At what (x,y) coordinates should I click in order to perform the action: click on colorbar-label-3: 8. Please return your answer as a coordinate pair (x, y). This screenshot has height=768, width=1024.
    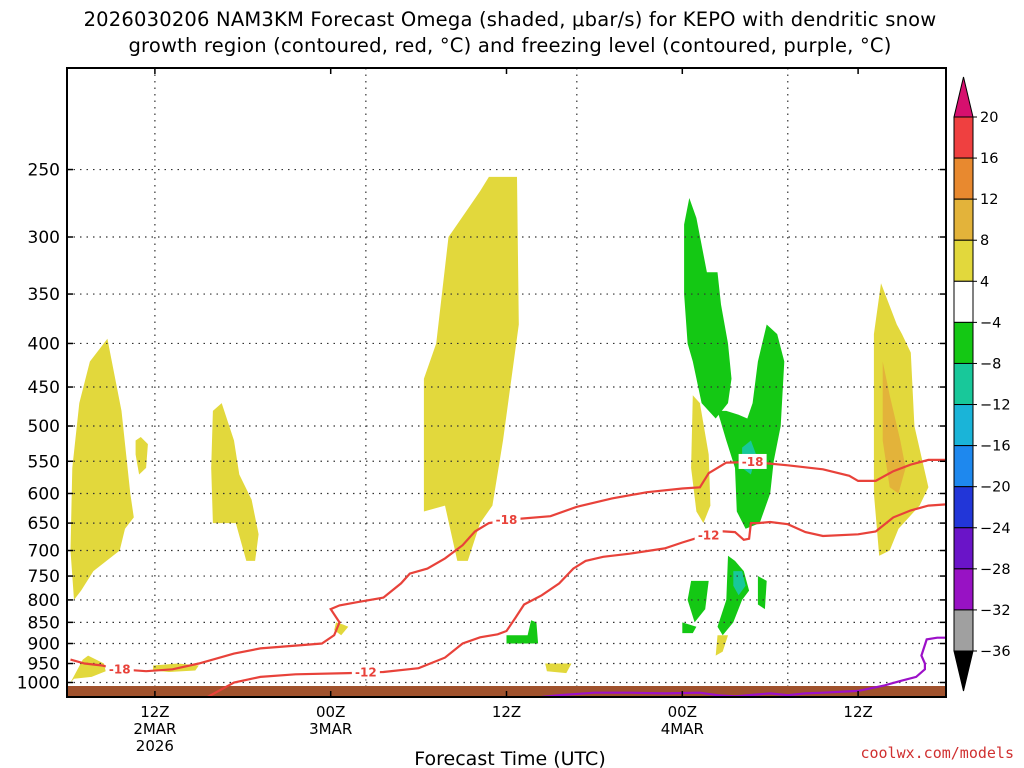
    Looking at the image, I should click on (984, 241).